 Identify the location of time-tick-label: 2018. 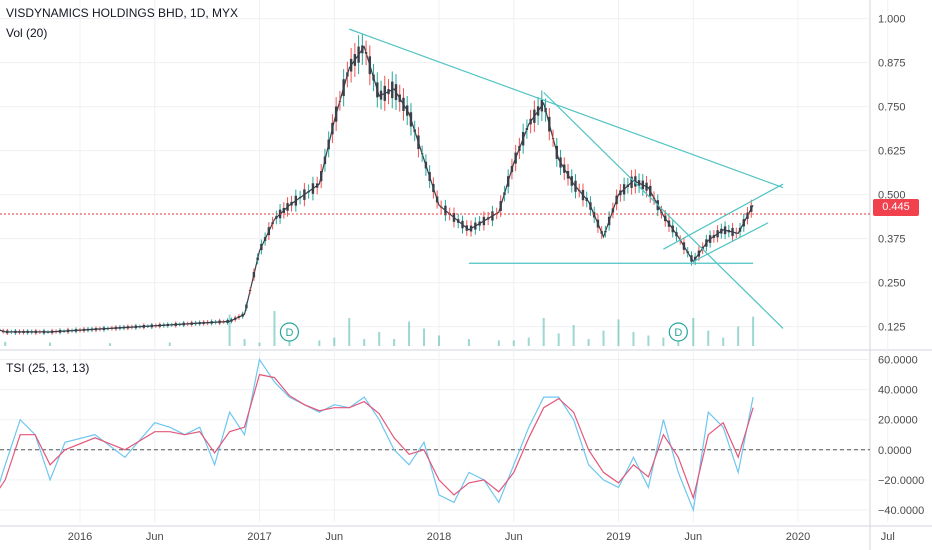
(439, 537).